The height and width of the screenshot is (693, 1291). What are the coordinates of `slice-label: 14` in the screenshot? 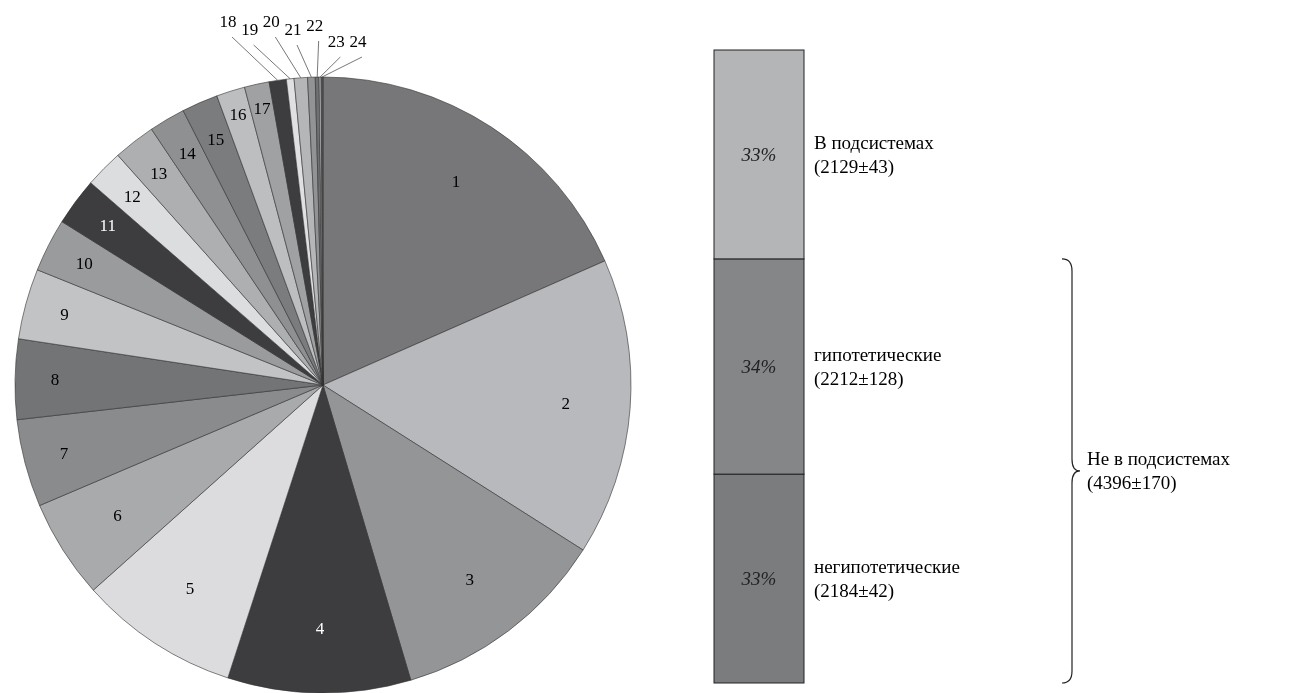 It's located at (187, 154).